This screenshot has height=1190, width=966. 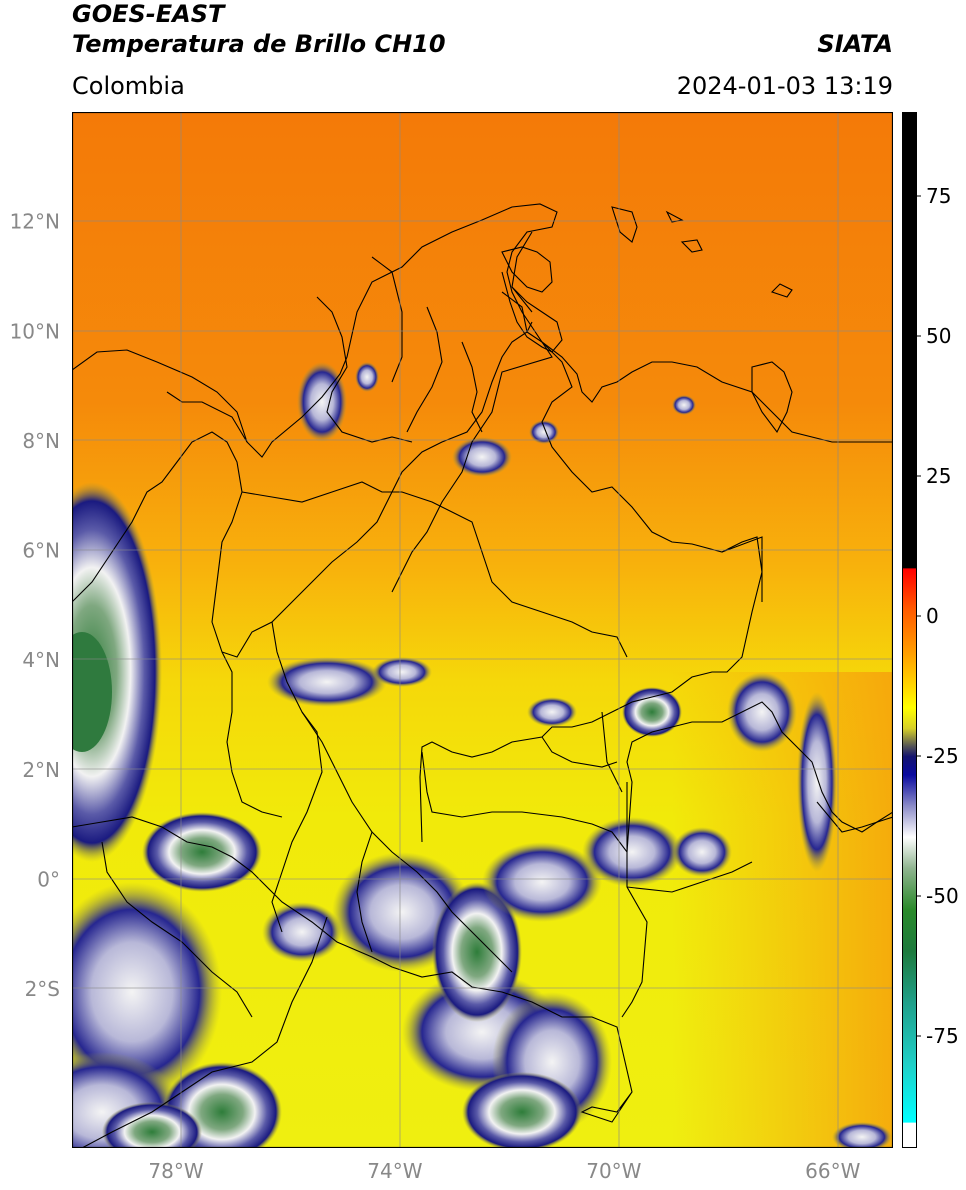 What do you see at coordinates (784, 86) in the screenshot?
I see `timestamp-label: 2024-01-03 13:19` at bounding box center [784, 86].